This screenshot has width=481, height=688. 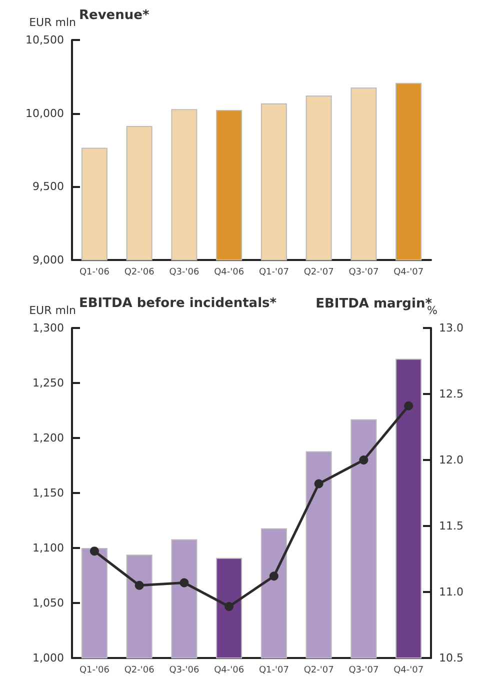 I want to click on y2-tick-label: 12.0, so click(x=451, y=460).